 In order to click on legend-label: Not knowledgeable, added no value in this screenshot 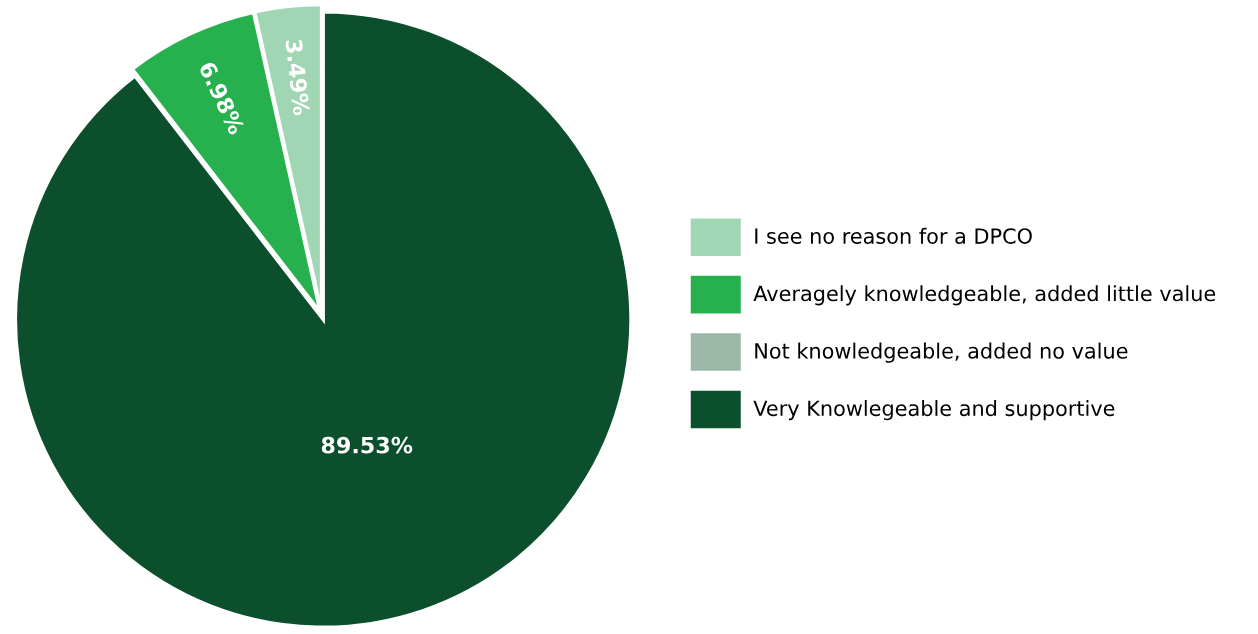, I will do `click(941, 352)`.